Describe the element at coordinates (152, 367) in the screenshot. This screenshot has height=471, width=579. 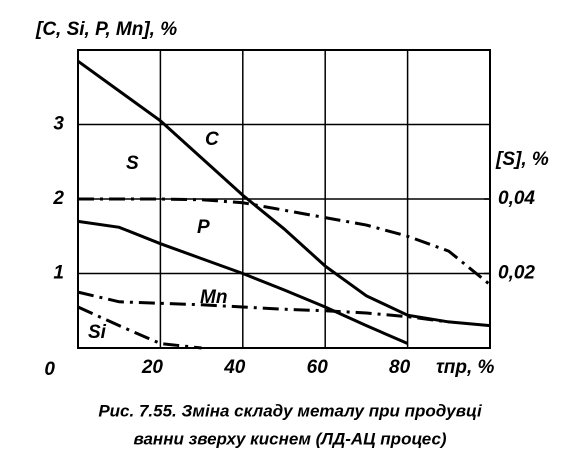
I see `x-tick-label: 20` at that location.